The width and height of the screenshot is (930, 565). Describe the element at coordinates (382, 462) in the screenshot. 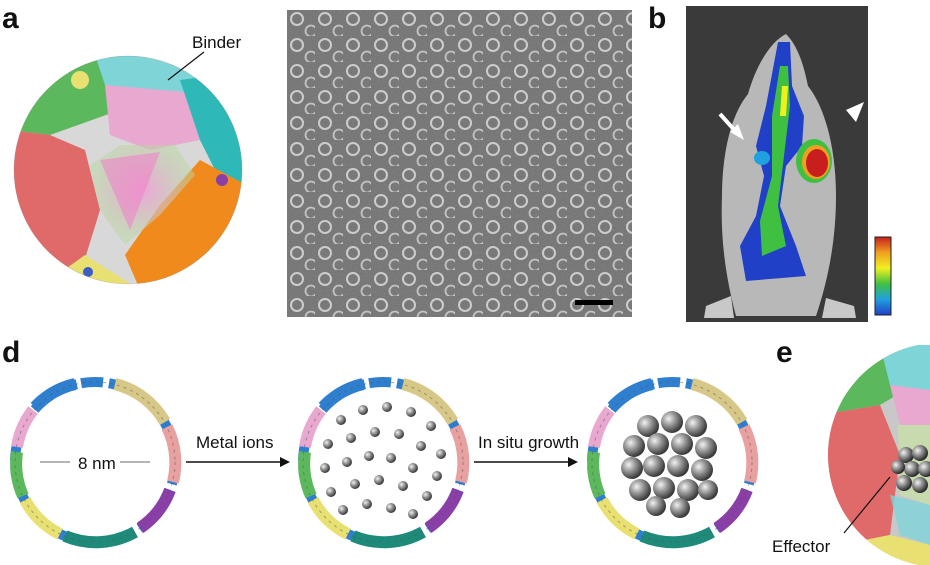

I see `cage-with-metal-ions` at that location.